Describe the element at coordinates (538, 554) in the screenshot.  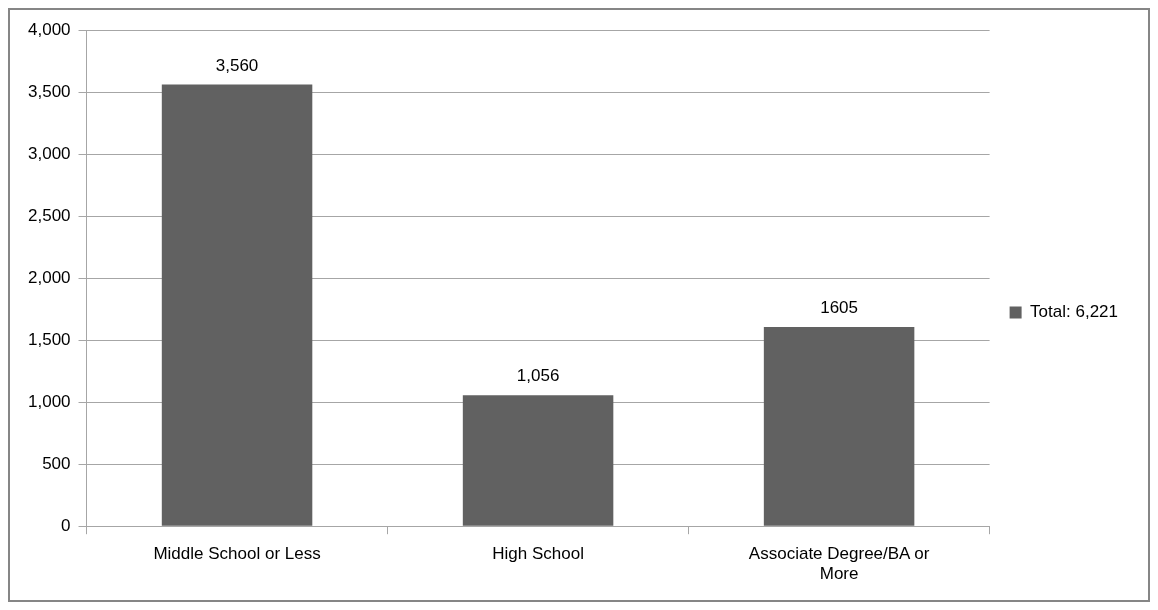
I see `x-tick-label: High School` at that location.